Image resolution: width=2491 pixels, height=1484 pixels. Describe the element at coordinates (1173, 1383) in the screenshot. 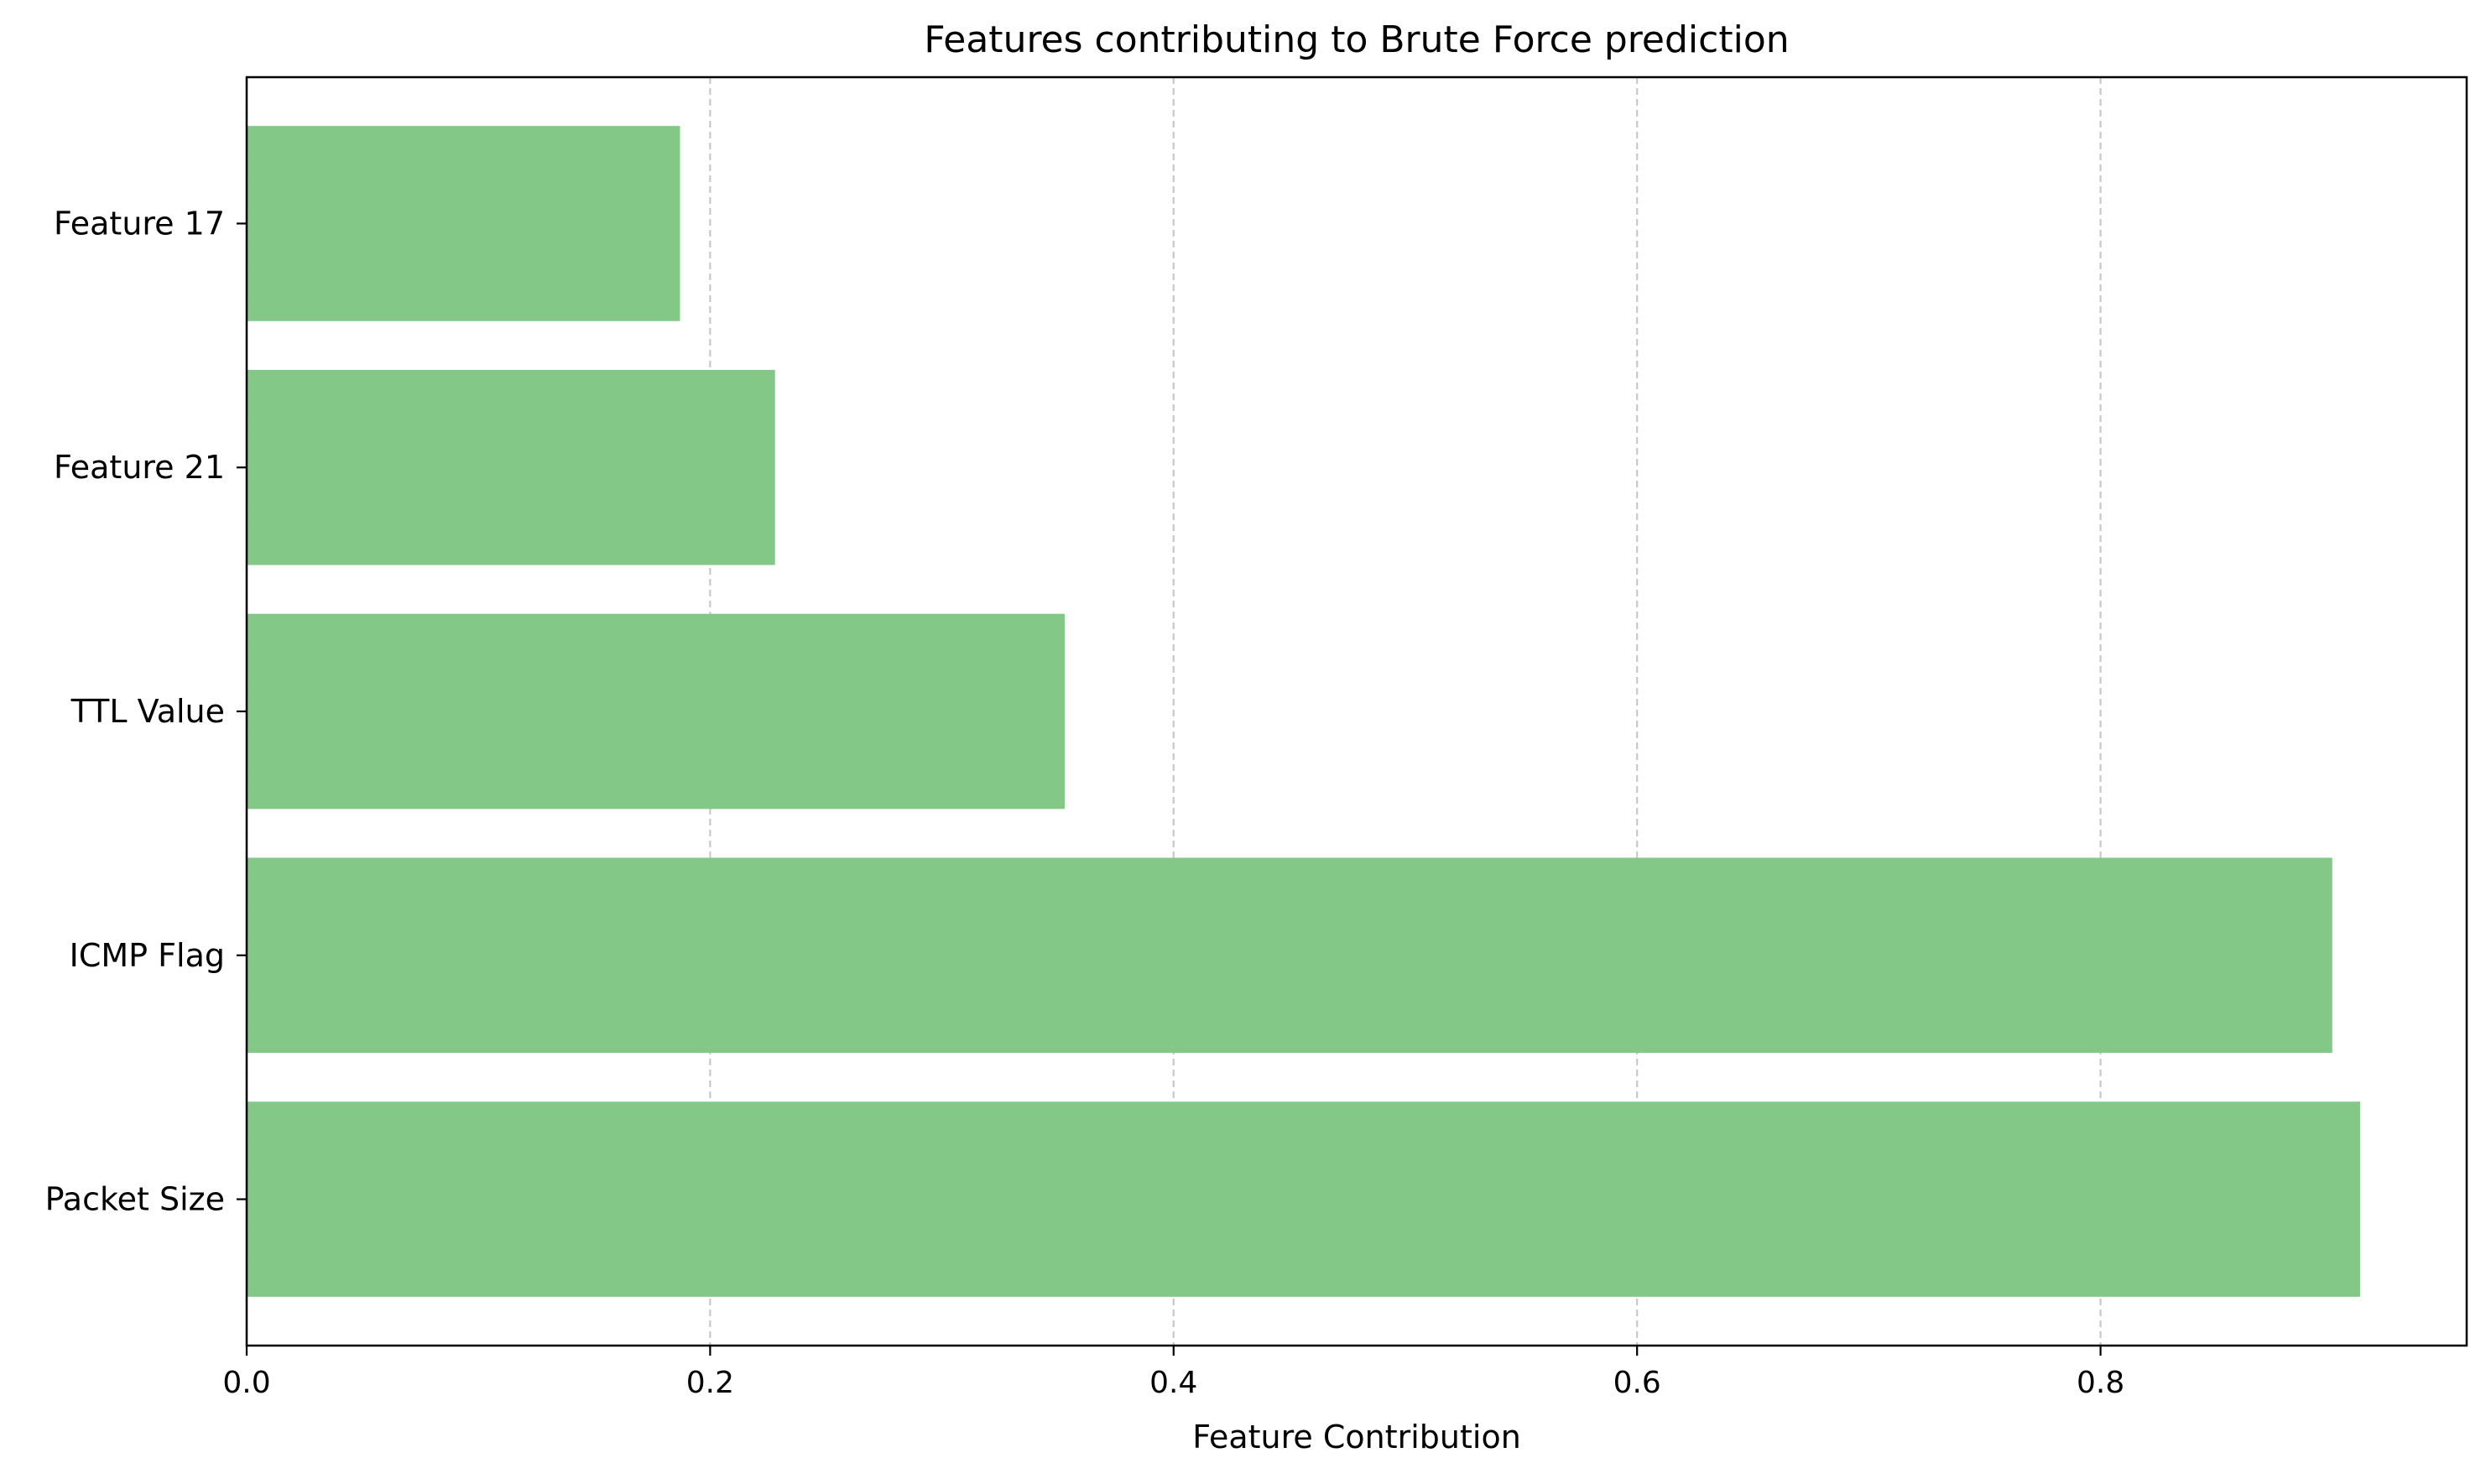

I see `x-tick-label-2: 0.4` at that location.